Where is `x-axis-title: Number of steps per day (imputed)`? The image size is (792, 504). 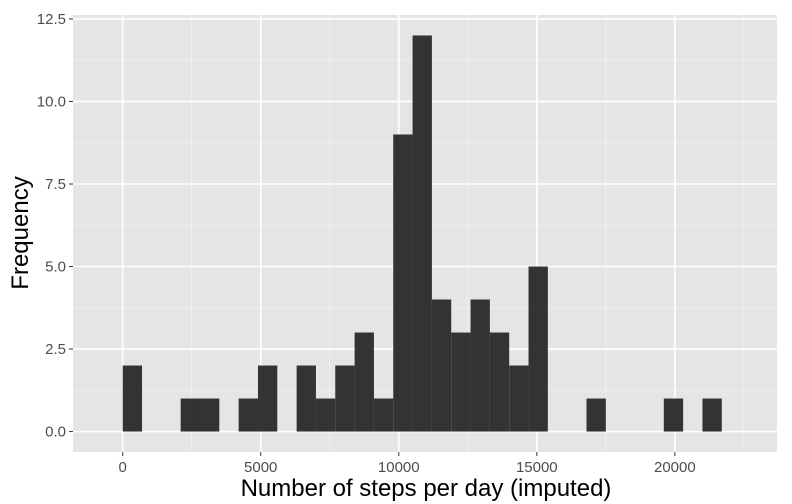
x-axis-title: Number of steps per day (imputed) is located at coordinates (426, 488).